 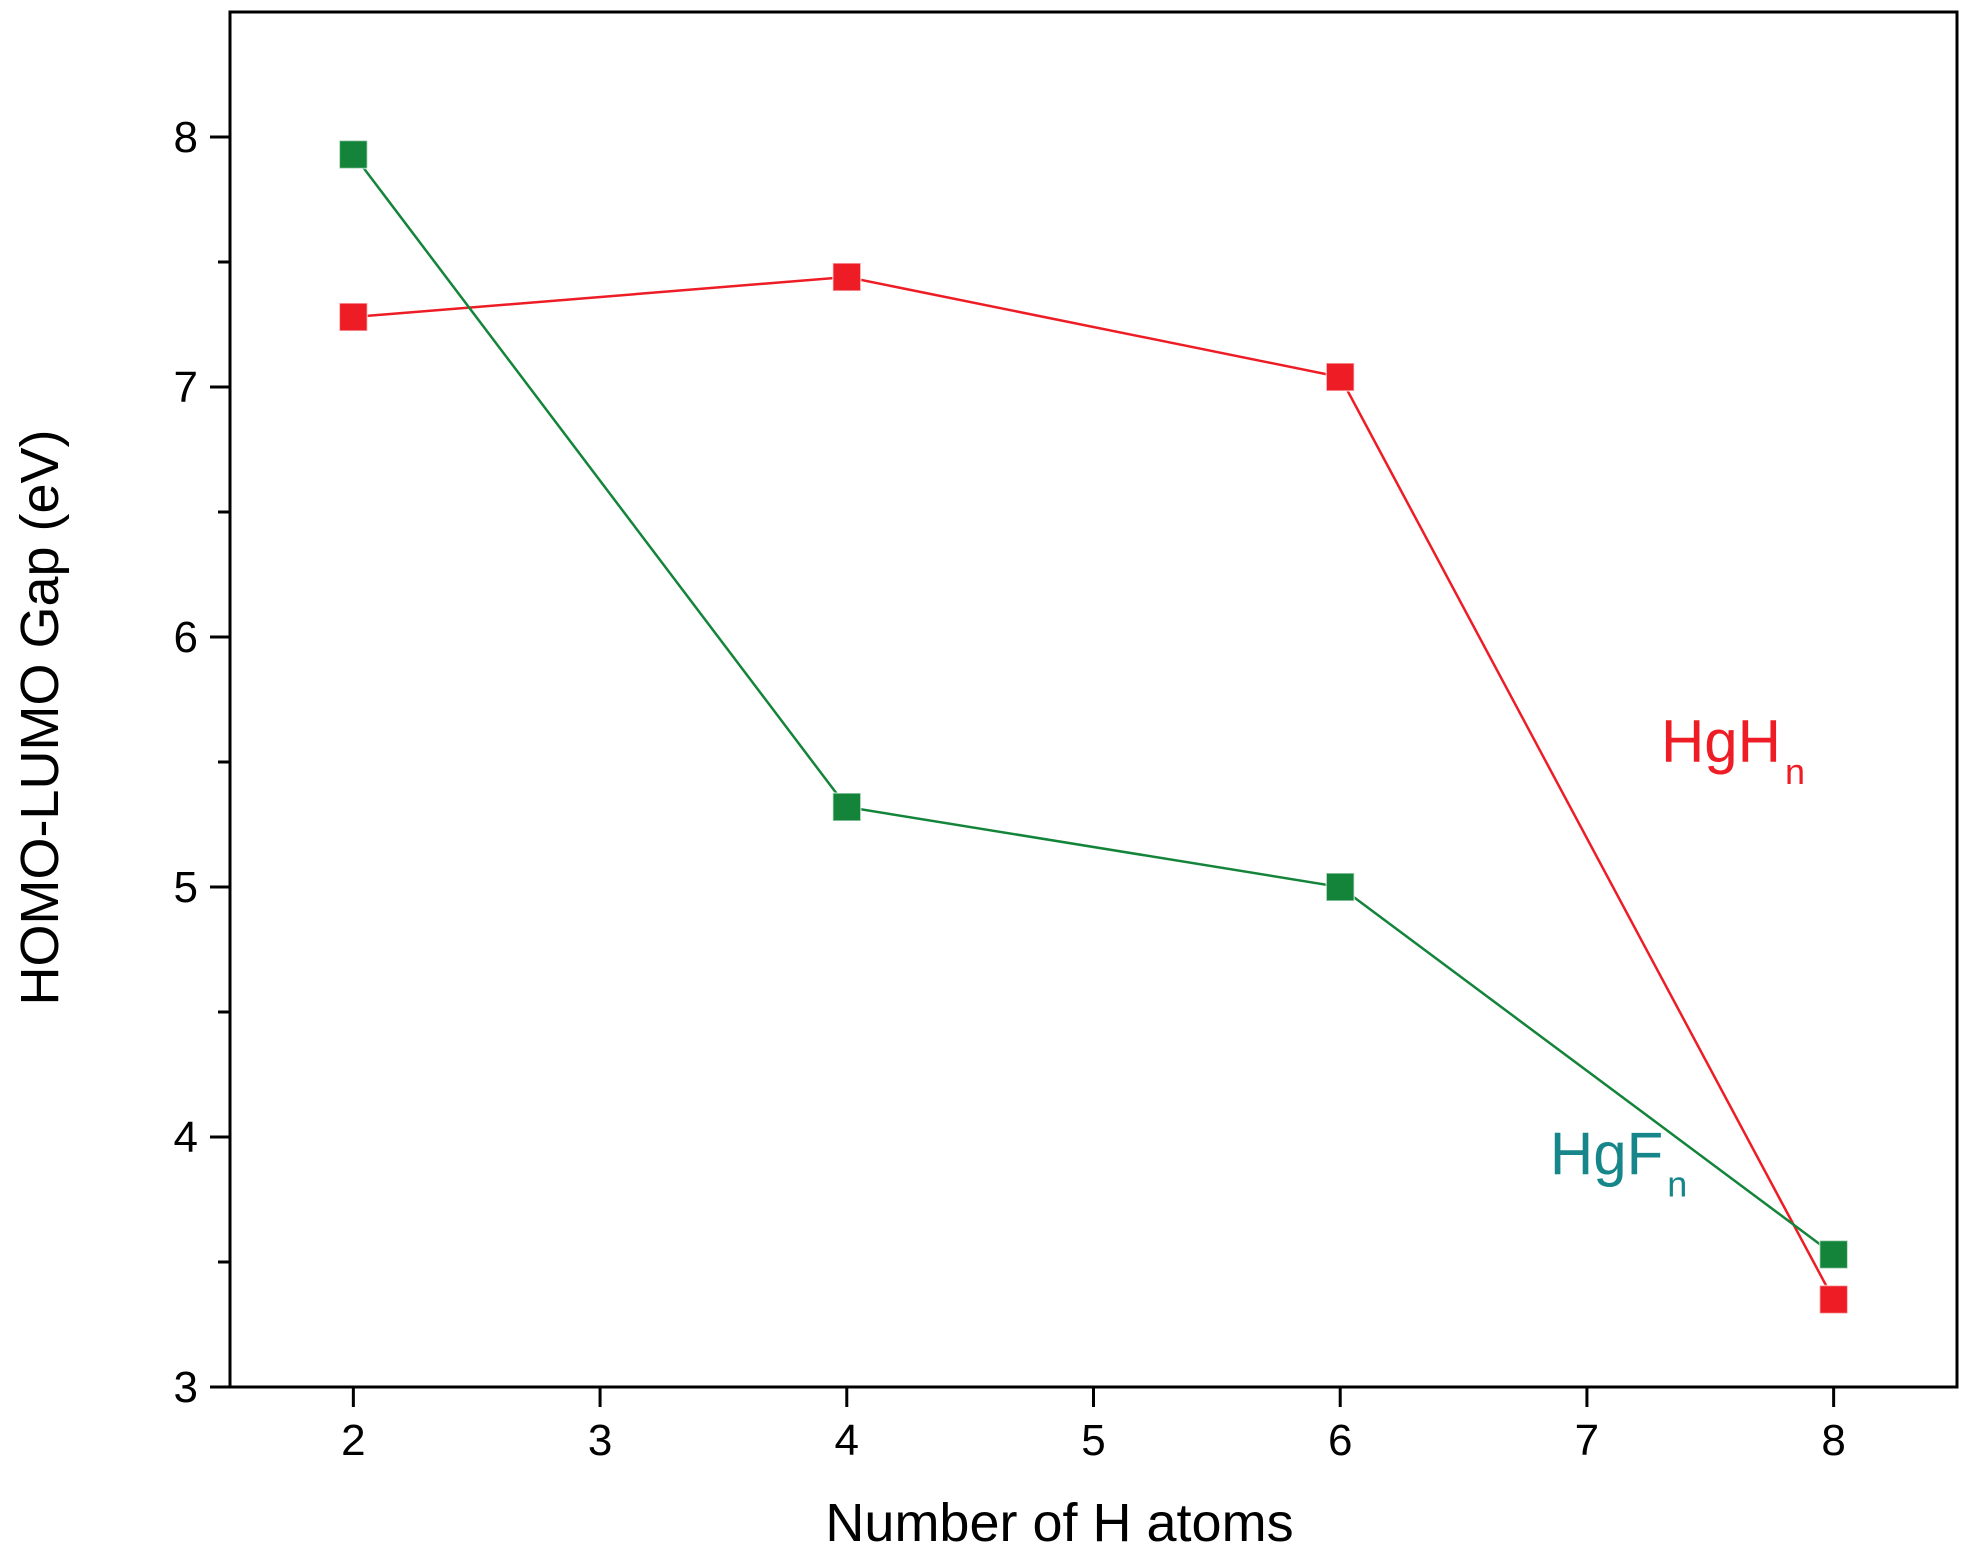 What do you see at coordinates (186, 887) in the screenshot?
I see `y-tick-label: 5` at bounding box center [186, 887].